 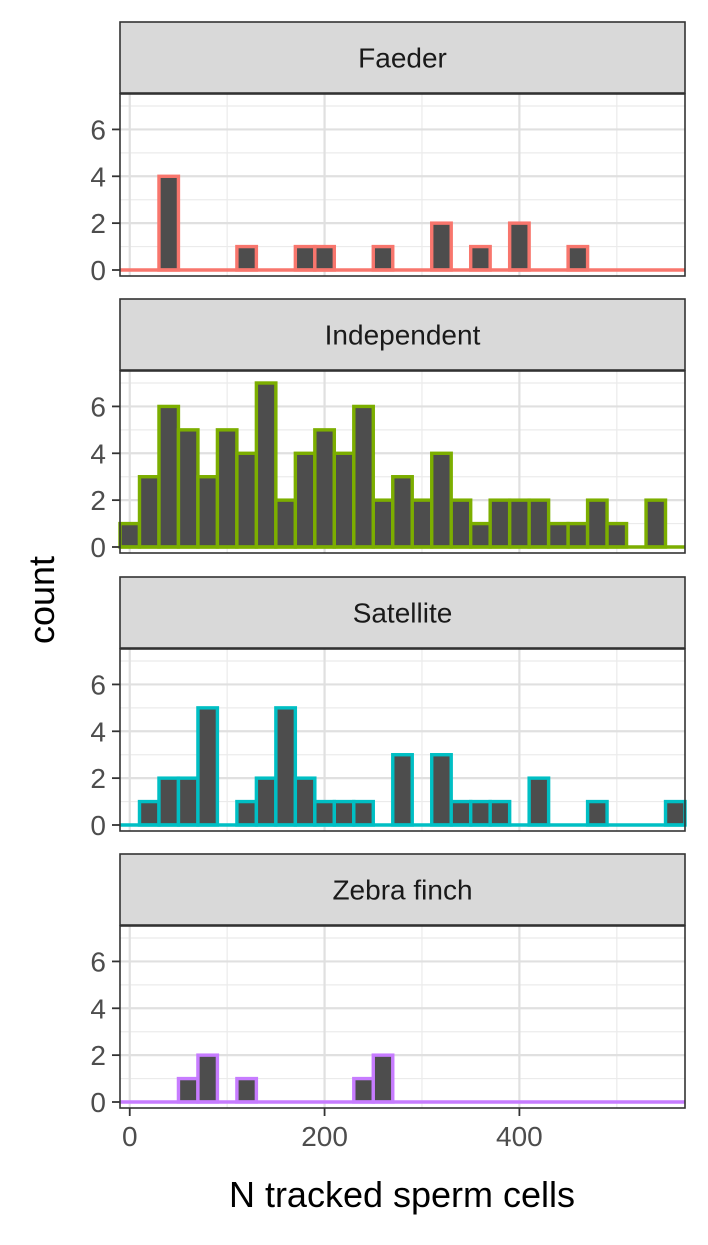 I want to click on x-axis-title: N tracked sperm cells, so click(x=402, y=1194).